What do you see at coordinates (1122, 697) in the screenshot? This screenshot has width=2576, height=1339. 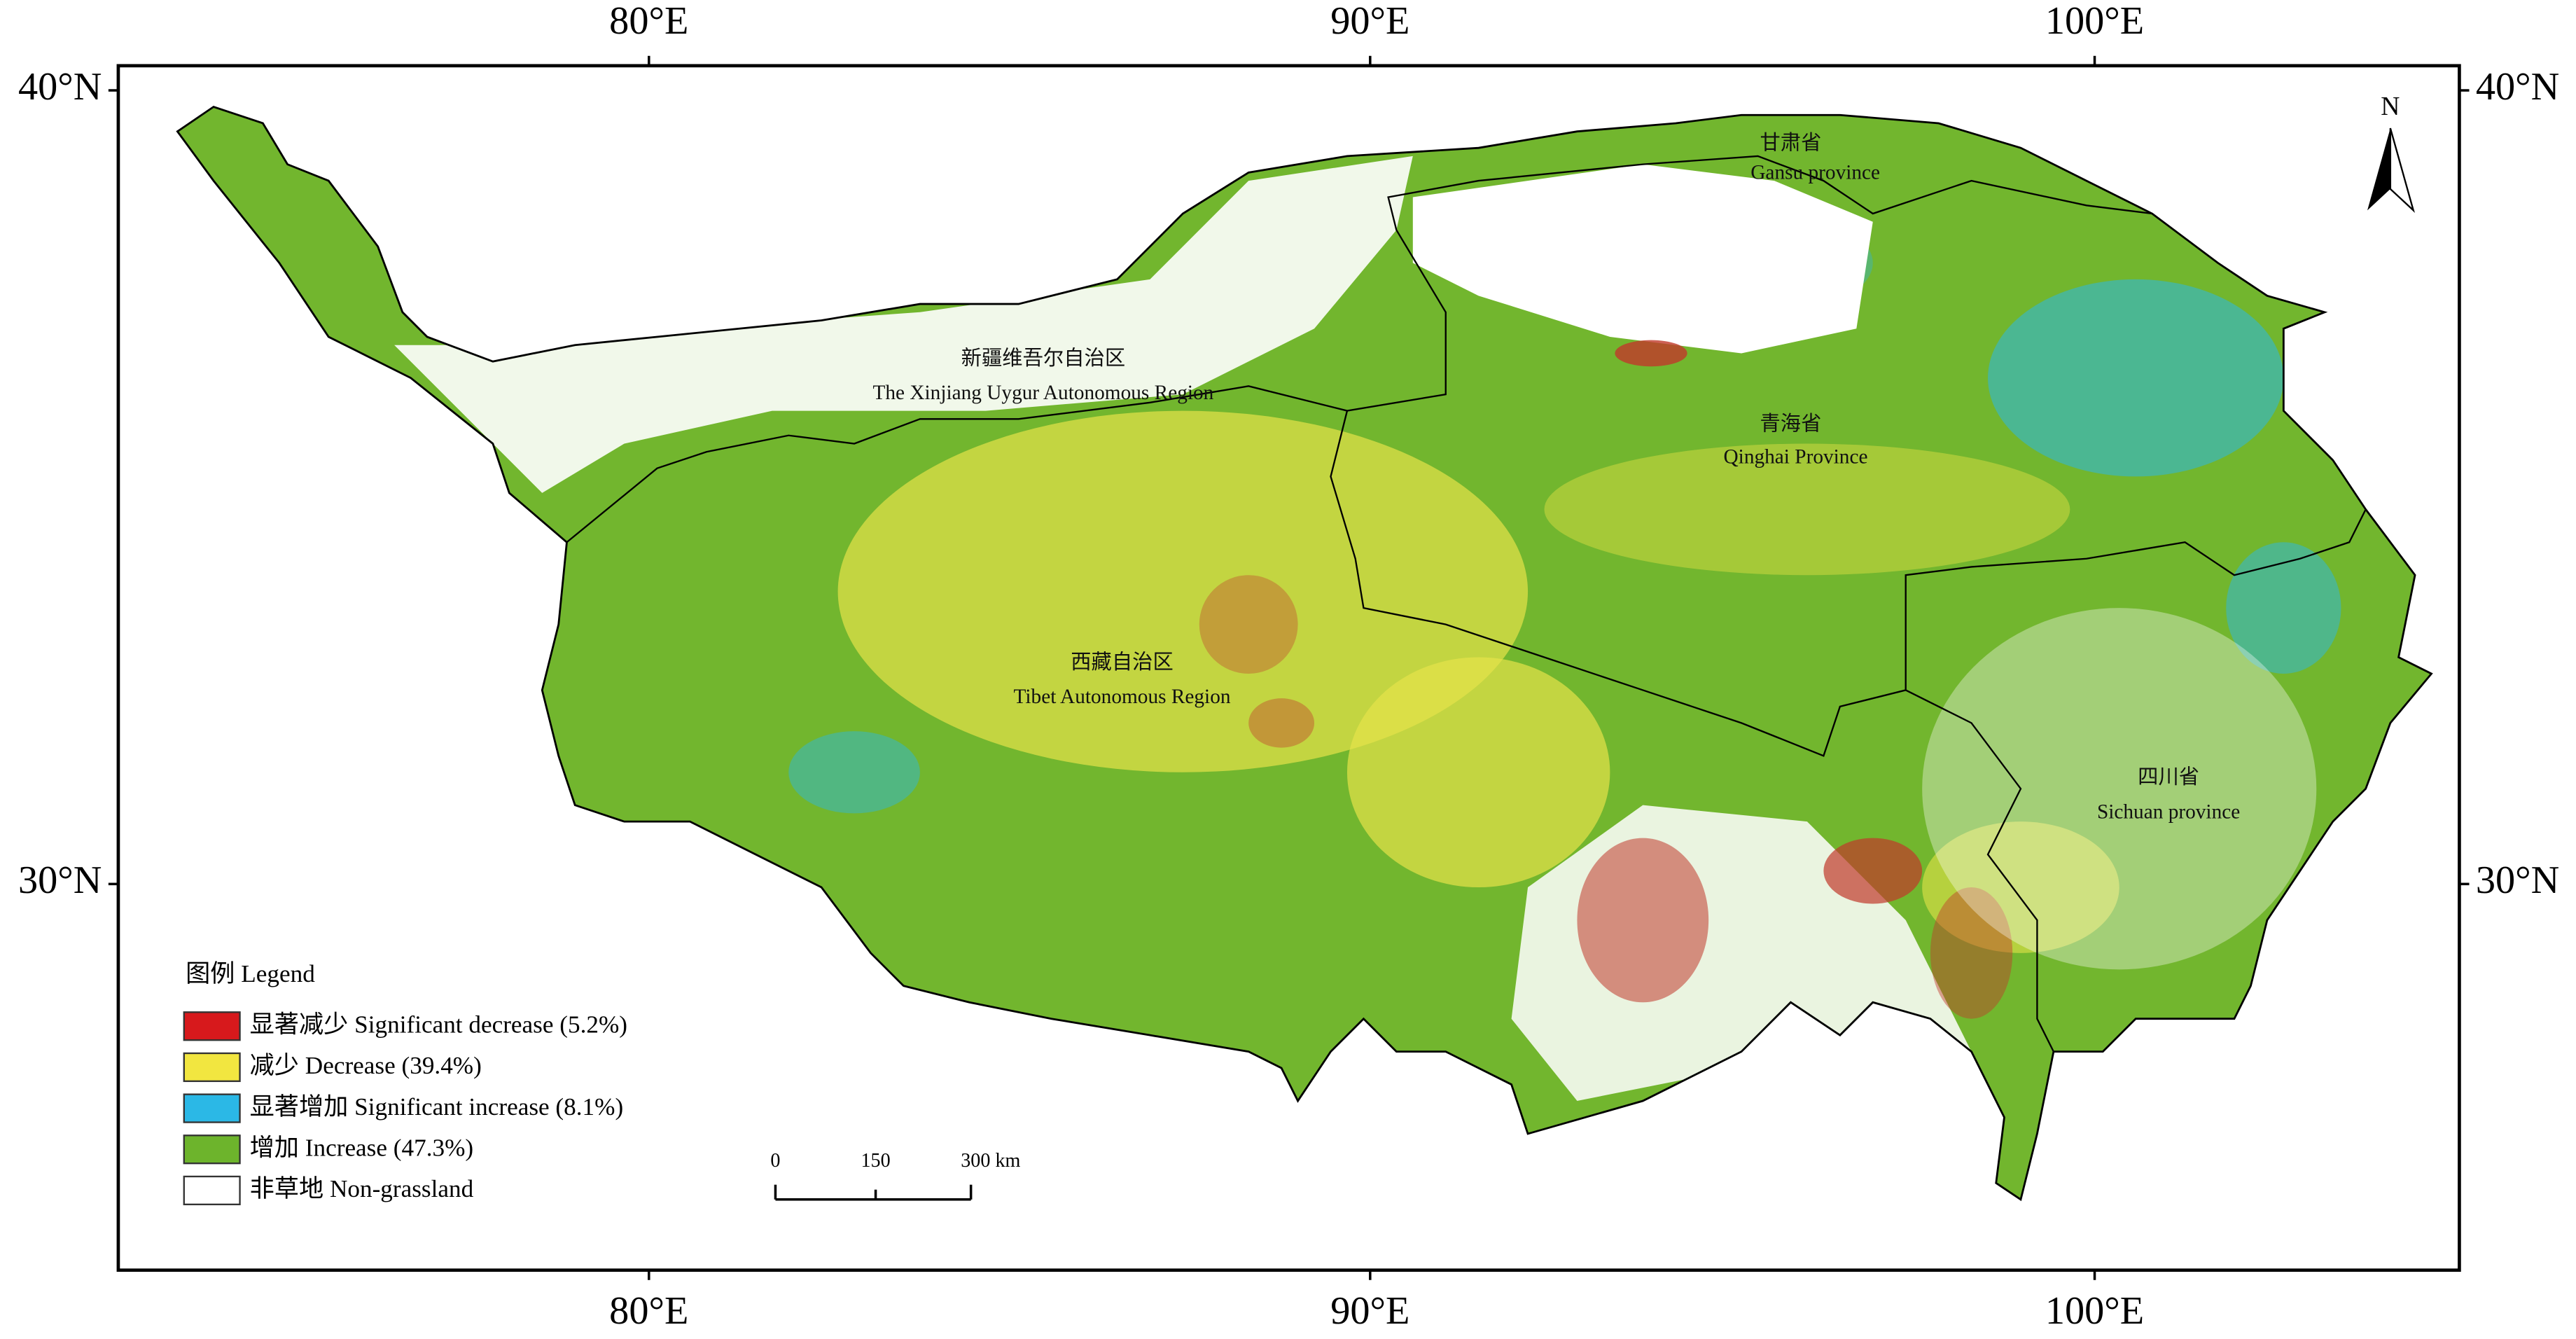 I see `region-label-en: Tibet Autonomous Region` at bounding box center [1122, 697].